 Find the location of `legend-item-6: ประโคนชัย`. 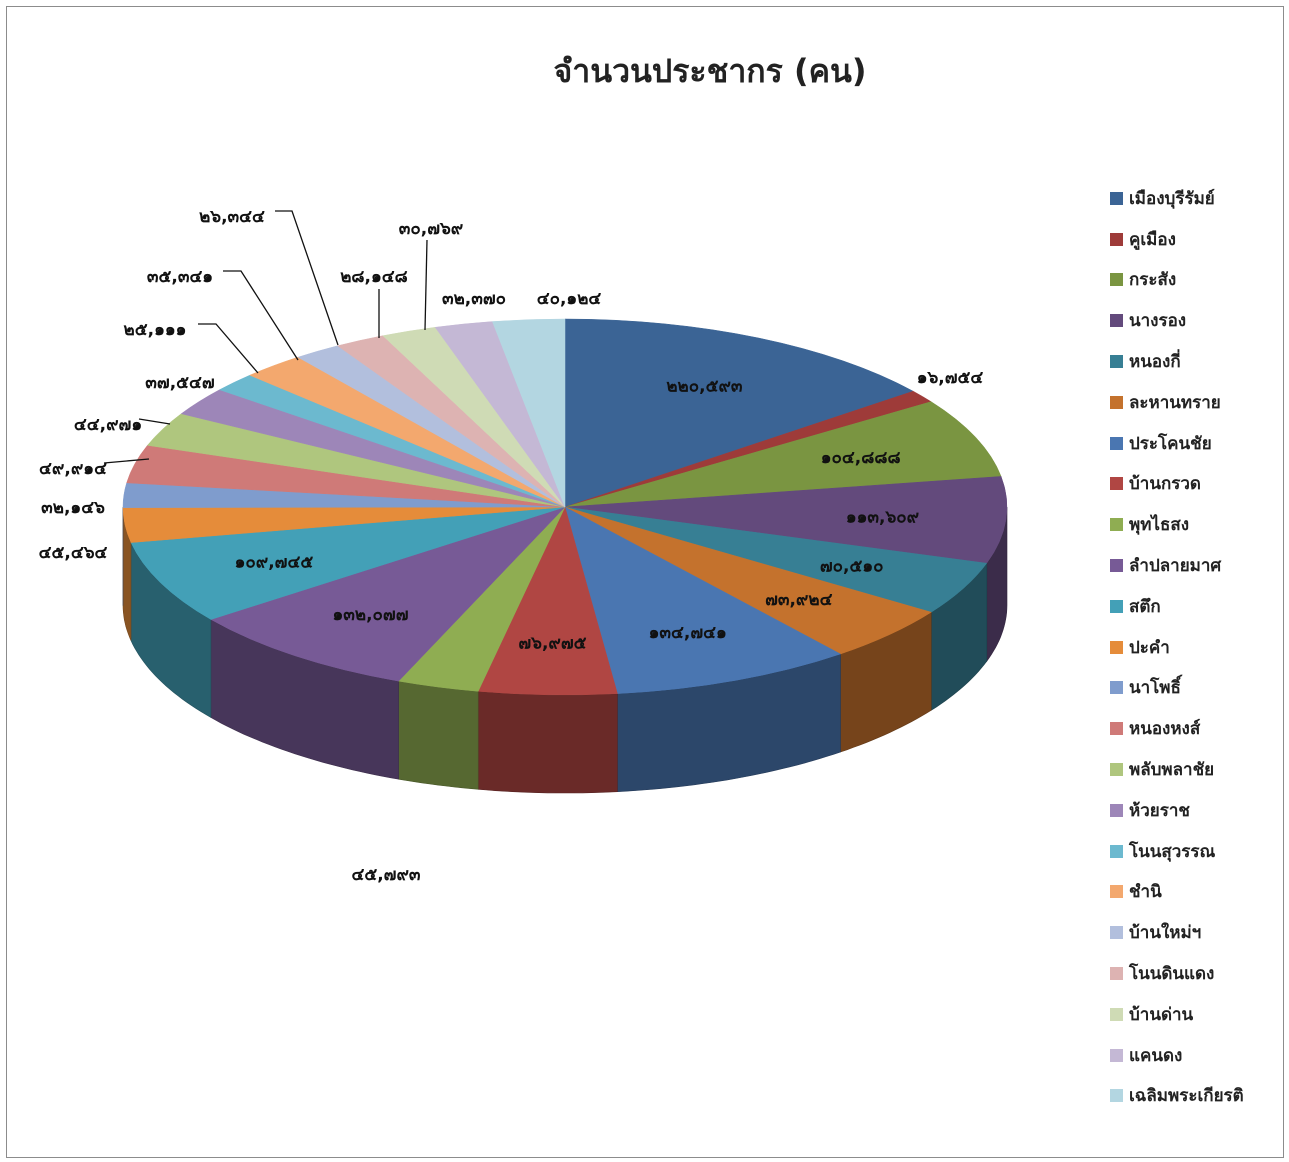

legend-item-6: ประโคนชัย is located at coordinates (1177, 443).